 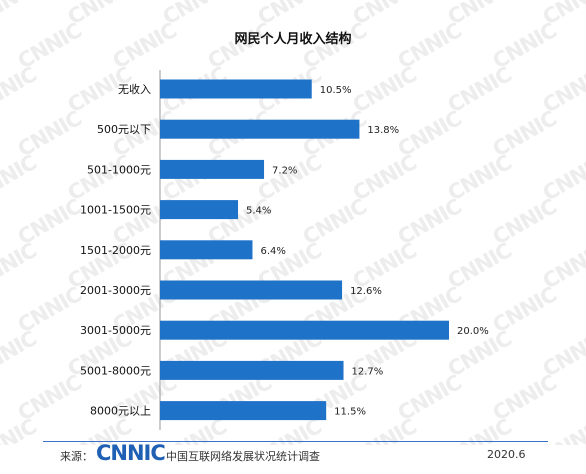 I want to click on data-label: 13.8%, so click(x=383, y=130).